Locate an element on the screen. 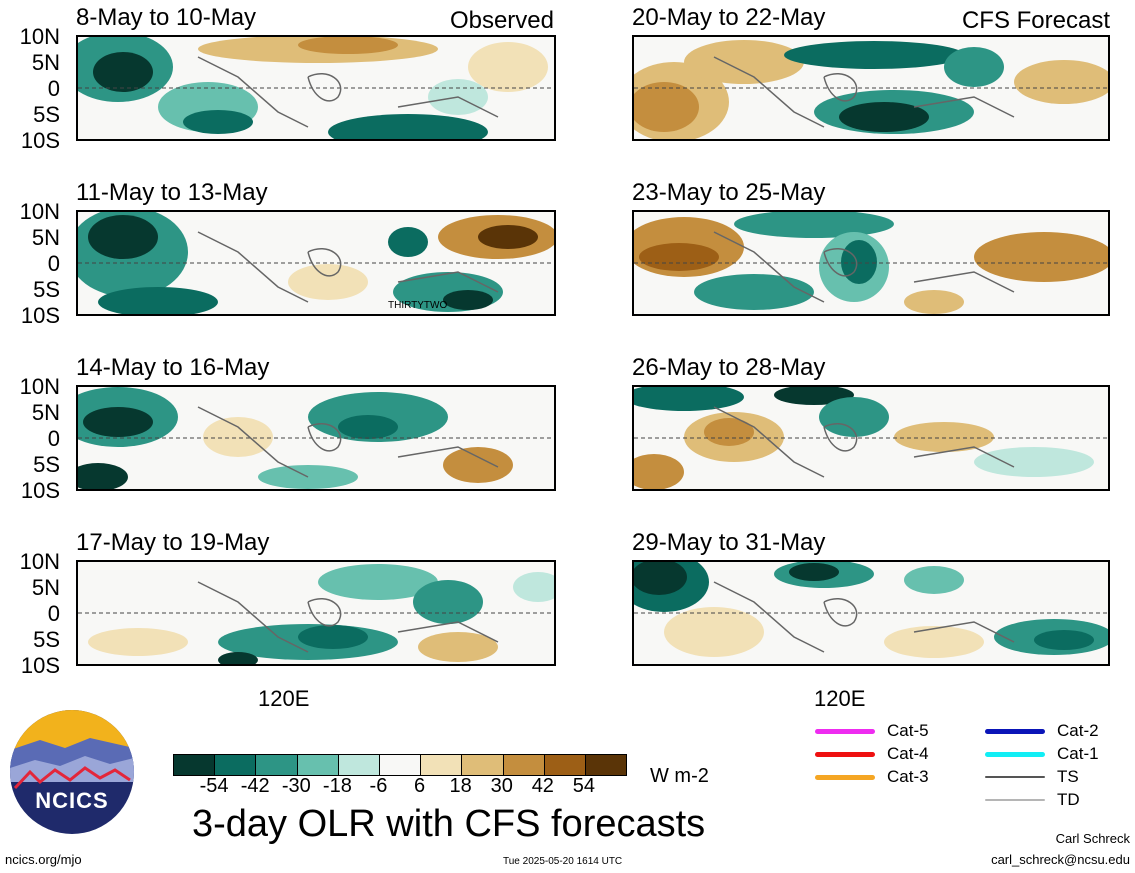 Image resolution: width=1135 pixels, height=873 pixels. forecast-label: CFS Forecast is located at coordinates (1035, 20).